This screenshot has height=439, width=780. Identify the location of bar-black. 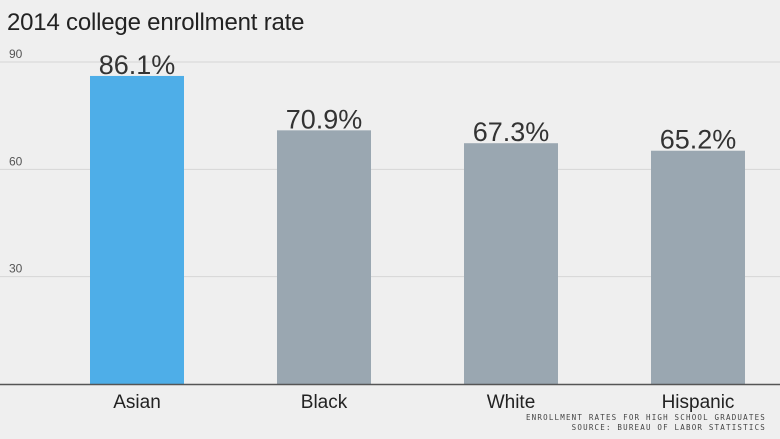
(324, 257).